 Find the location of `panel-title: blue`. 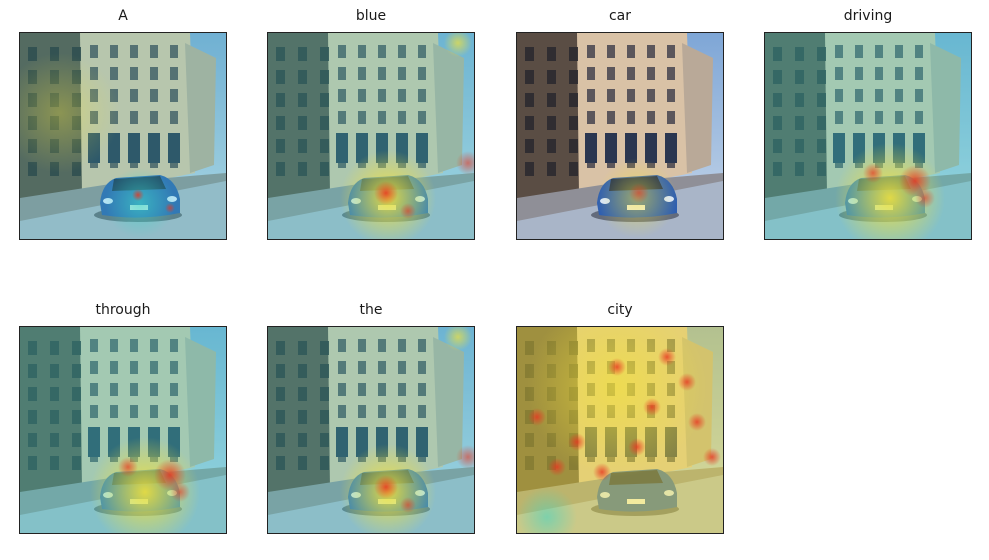

panel-title: blue is located at coordinates (371, 16).